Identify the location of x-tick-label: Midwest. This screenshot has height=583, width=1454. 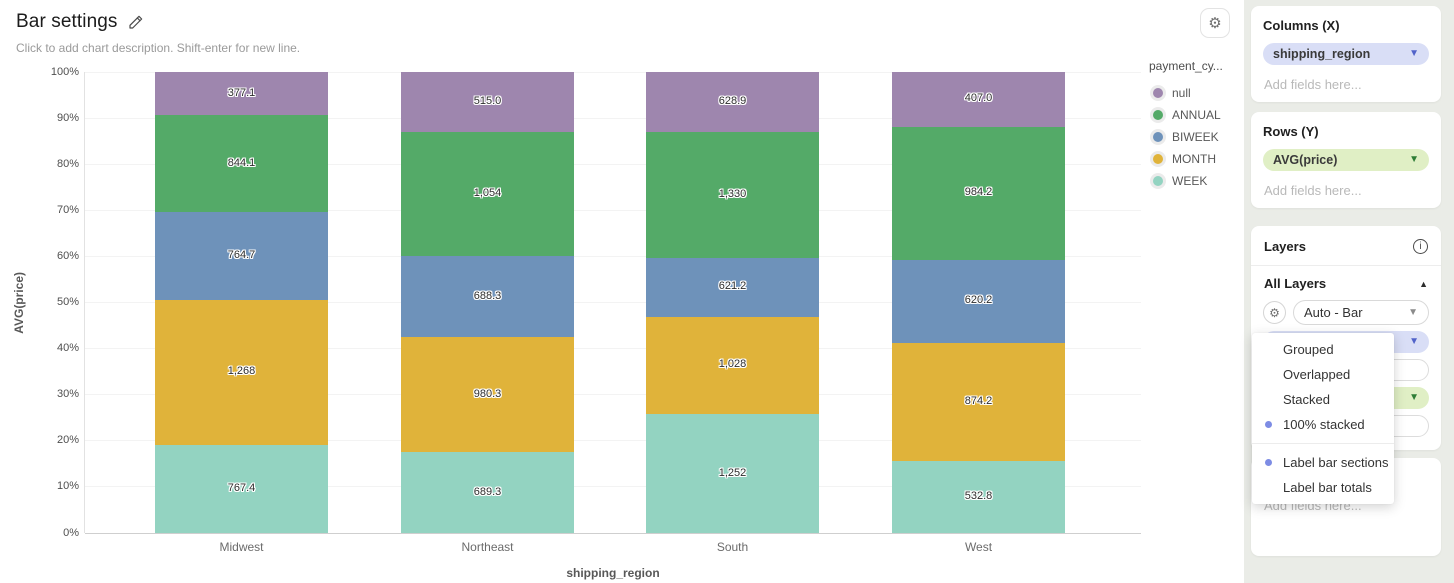
(241, 547).